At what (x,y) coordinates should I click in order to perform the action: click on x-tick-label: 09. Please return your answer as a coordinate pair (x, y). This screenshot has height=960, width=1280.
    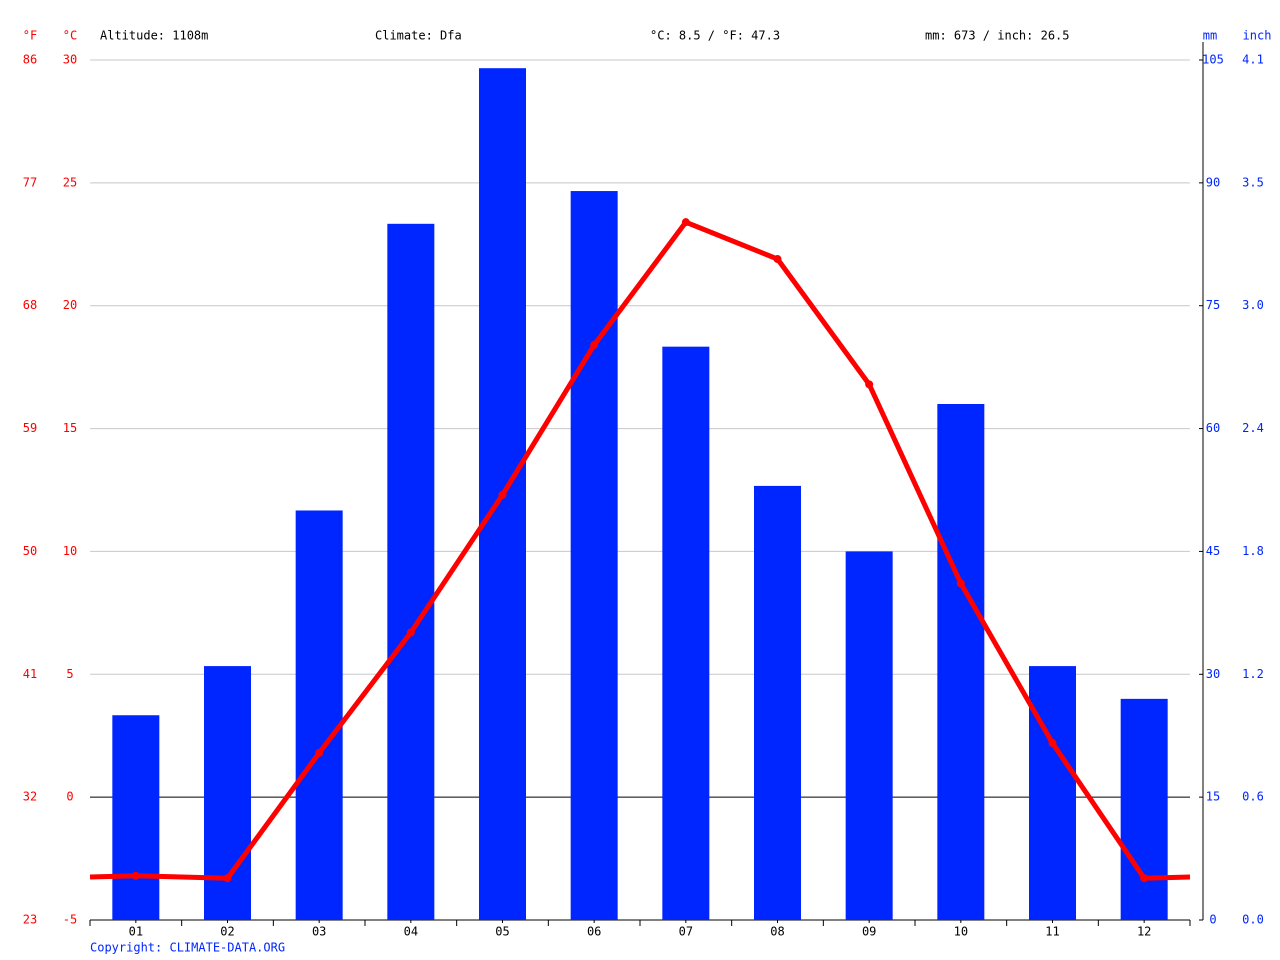
    Looking at the image, I should click on (869, 932).